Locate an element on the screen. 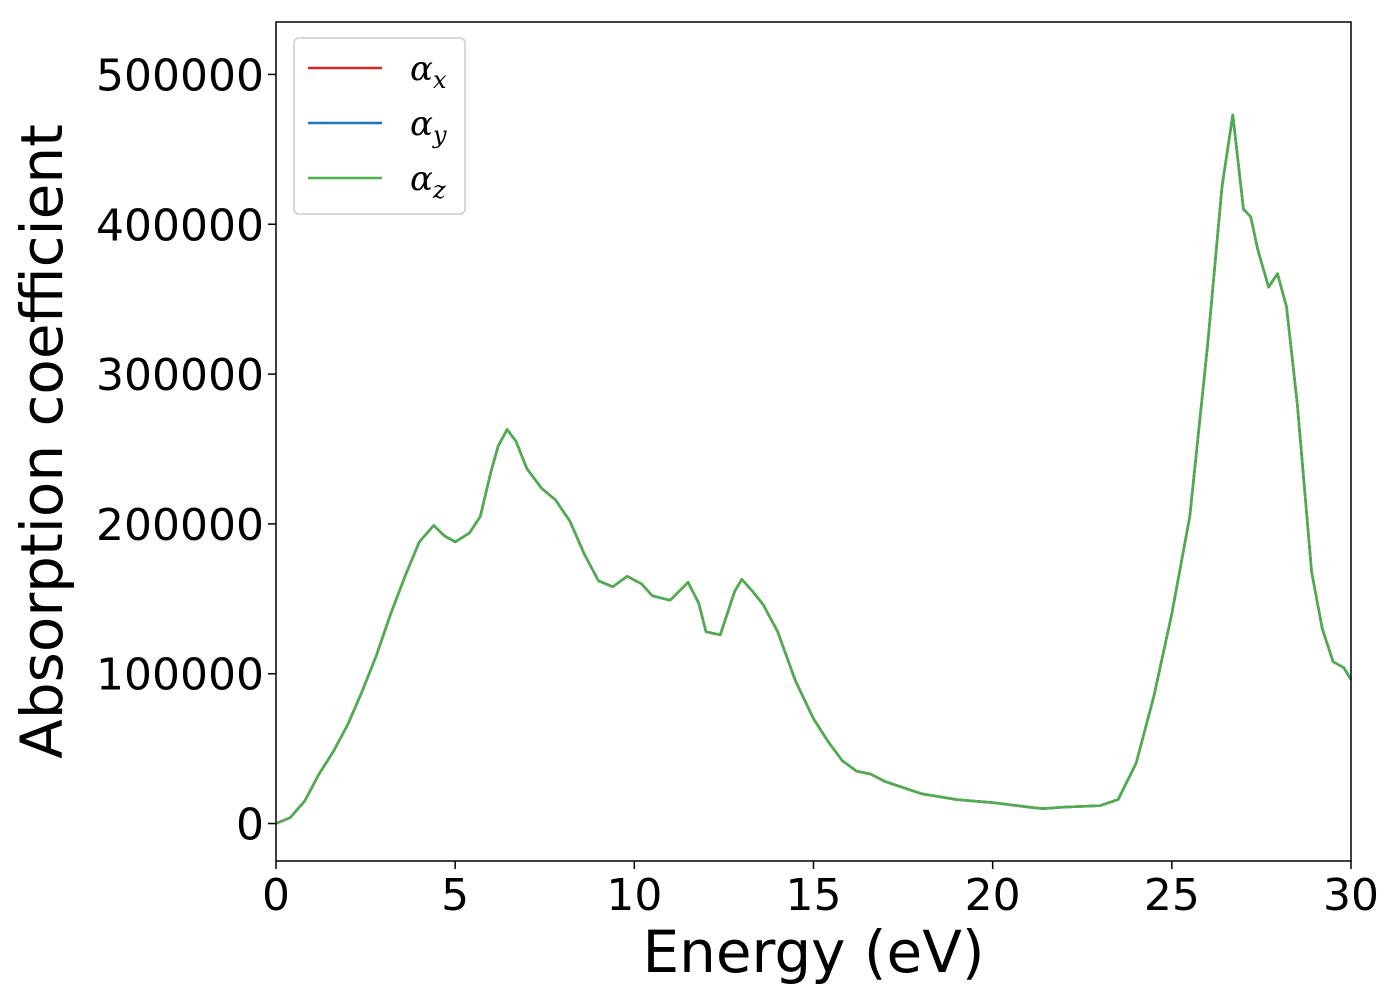 This screenshot has height=1000, width=1400. y-axis-ticks: 0 100000 200000 300000 400000 500000 is located at coordinates (186, 450).